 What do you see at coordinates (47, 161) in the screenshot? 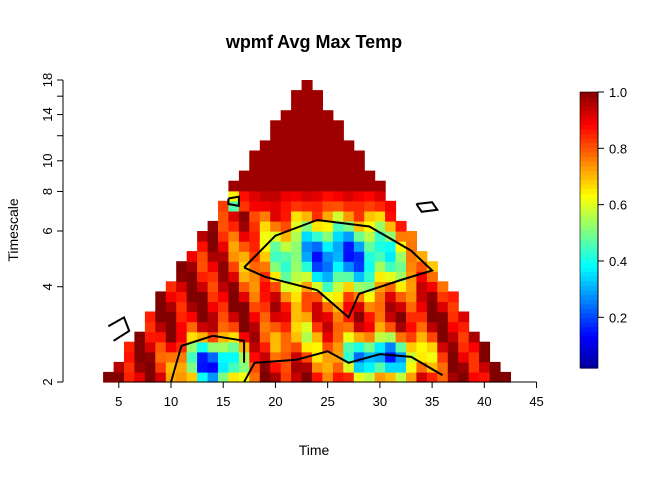
I see `y-tick-label: 10` at bounding box center [47, 161].